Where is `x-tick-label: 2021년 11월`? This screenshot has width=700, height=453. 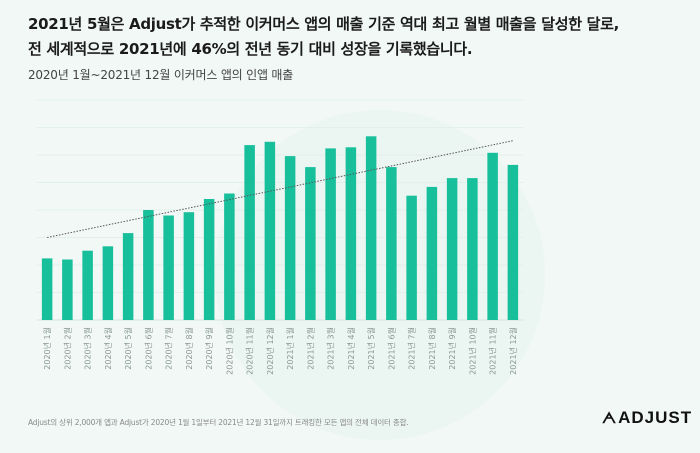 x-tick-label: 2021년 11월 is located at coordinates (493, 351).